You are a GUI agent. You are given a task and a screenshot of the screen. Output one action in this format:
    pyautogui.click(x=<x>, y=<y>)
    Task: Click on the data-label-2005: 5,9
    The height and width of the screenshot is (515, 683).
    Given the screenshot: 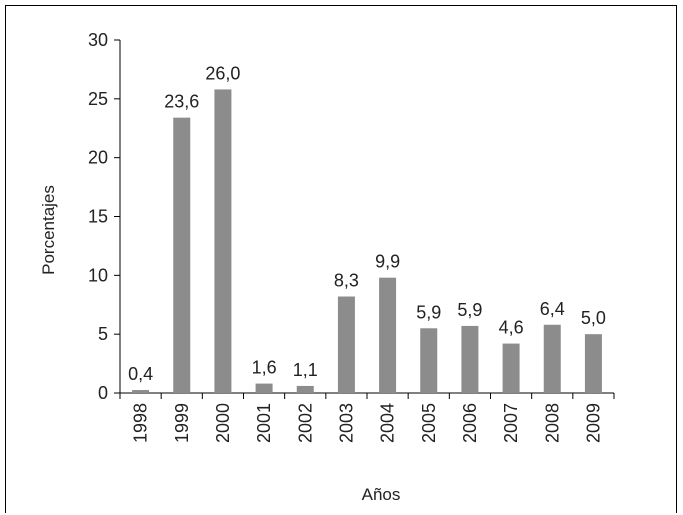 What is the action you would take?
    pyautogui.click(x=428, y=312)
    